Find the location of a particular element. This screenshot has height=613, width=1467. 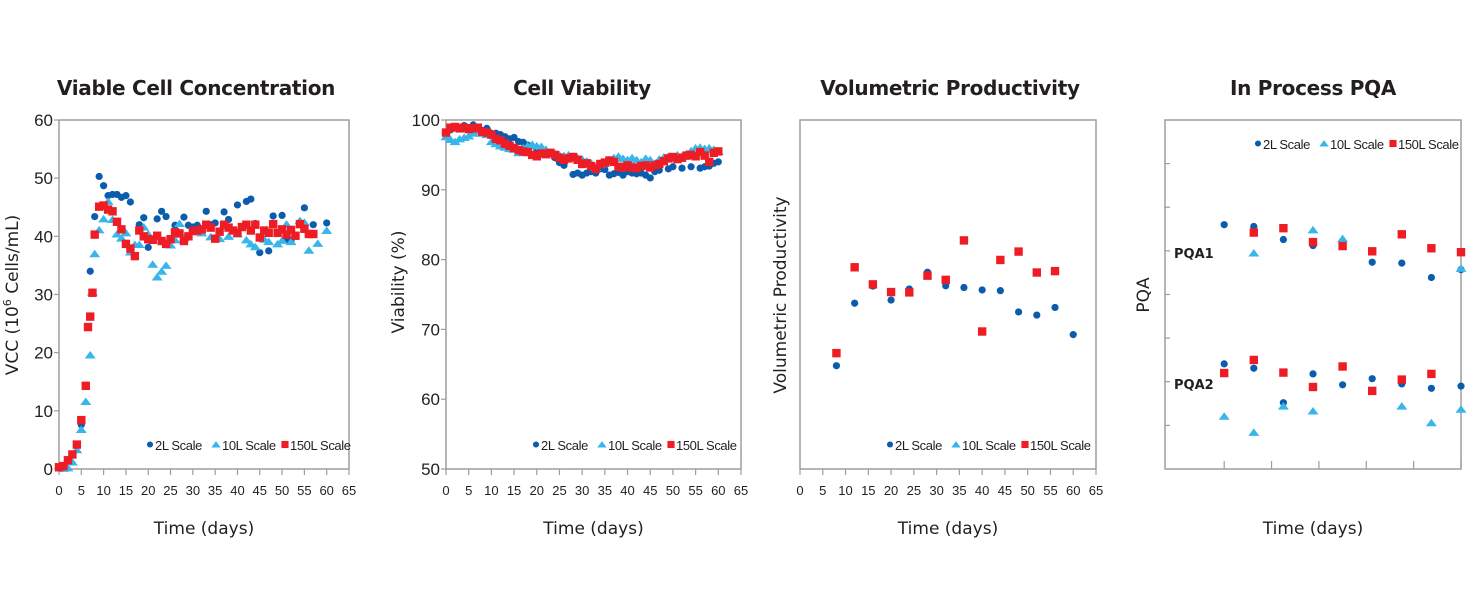

viability-x-axis-label: Time (days) is located at coordinates (592, 529).